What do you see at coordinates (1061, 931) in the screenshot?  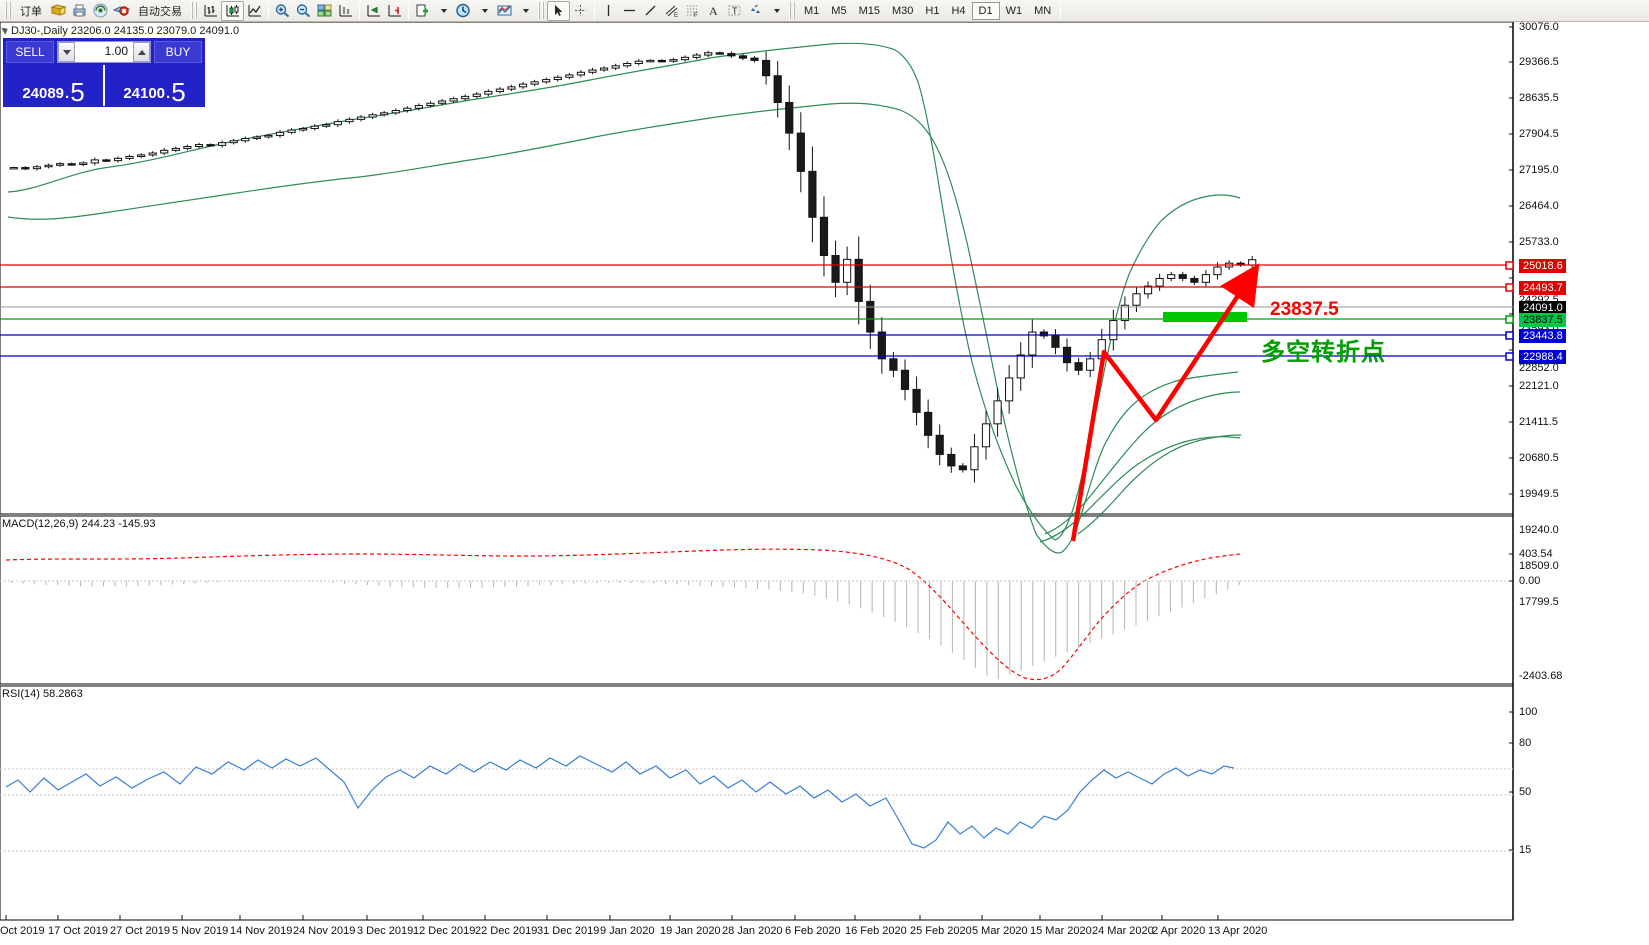 I see `date-tick-17: 15 Mar 2020` at bounding box center [1061, 931].